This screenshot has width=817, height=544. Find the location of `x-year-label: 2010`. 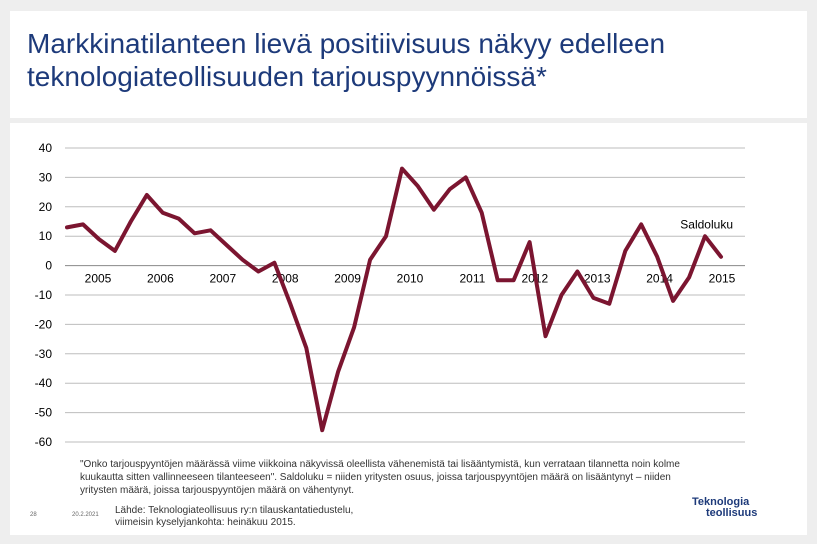

x-year-label: 2010 is located at coordinates (410, 279).